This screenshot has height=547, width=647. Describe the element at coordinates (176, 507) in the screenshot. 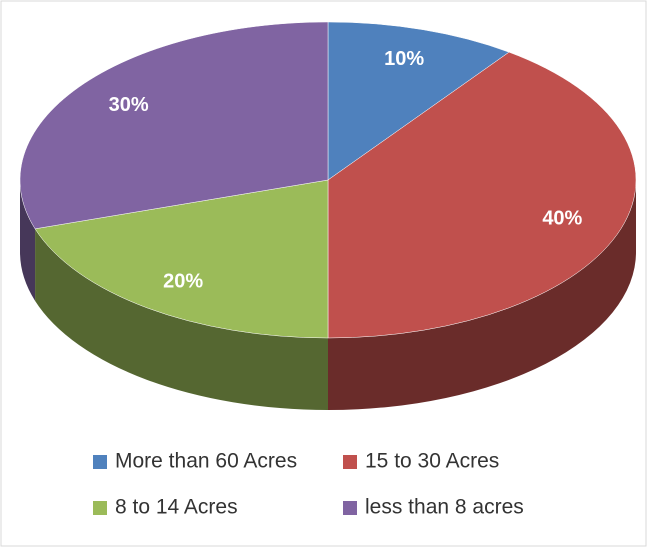

I see `legend-label: 8 to 14 Acres` at that location.